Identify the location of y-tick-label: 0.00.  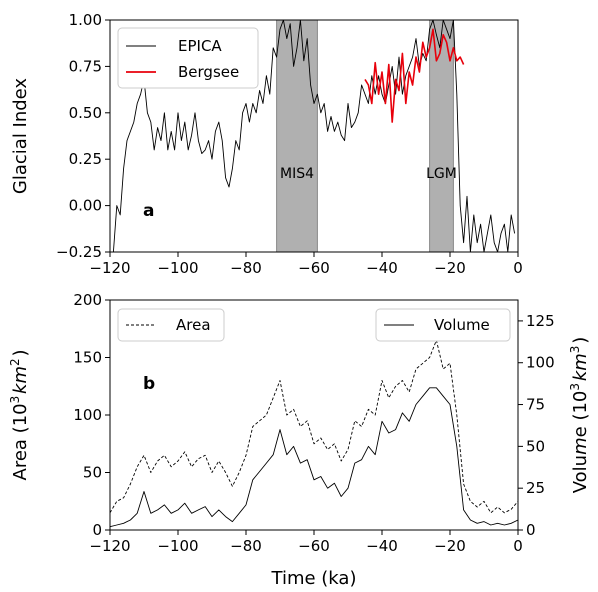
(85, 206).